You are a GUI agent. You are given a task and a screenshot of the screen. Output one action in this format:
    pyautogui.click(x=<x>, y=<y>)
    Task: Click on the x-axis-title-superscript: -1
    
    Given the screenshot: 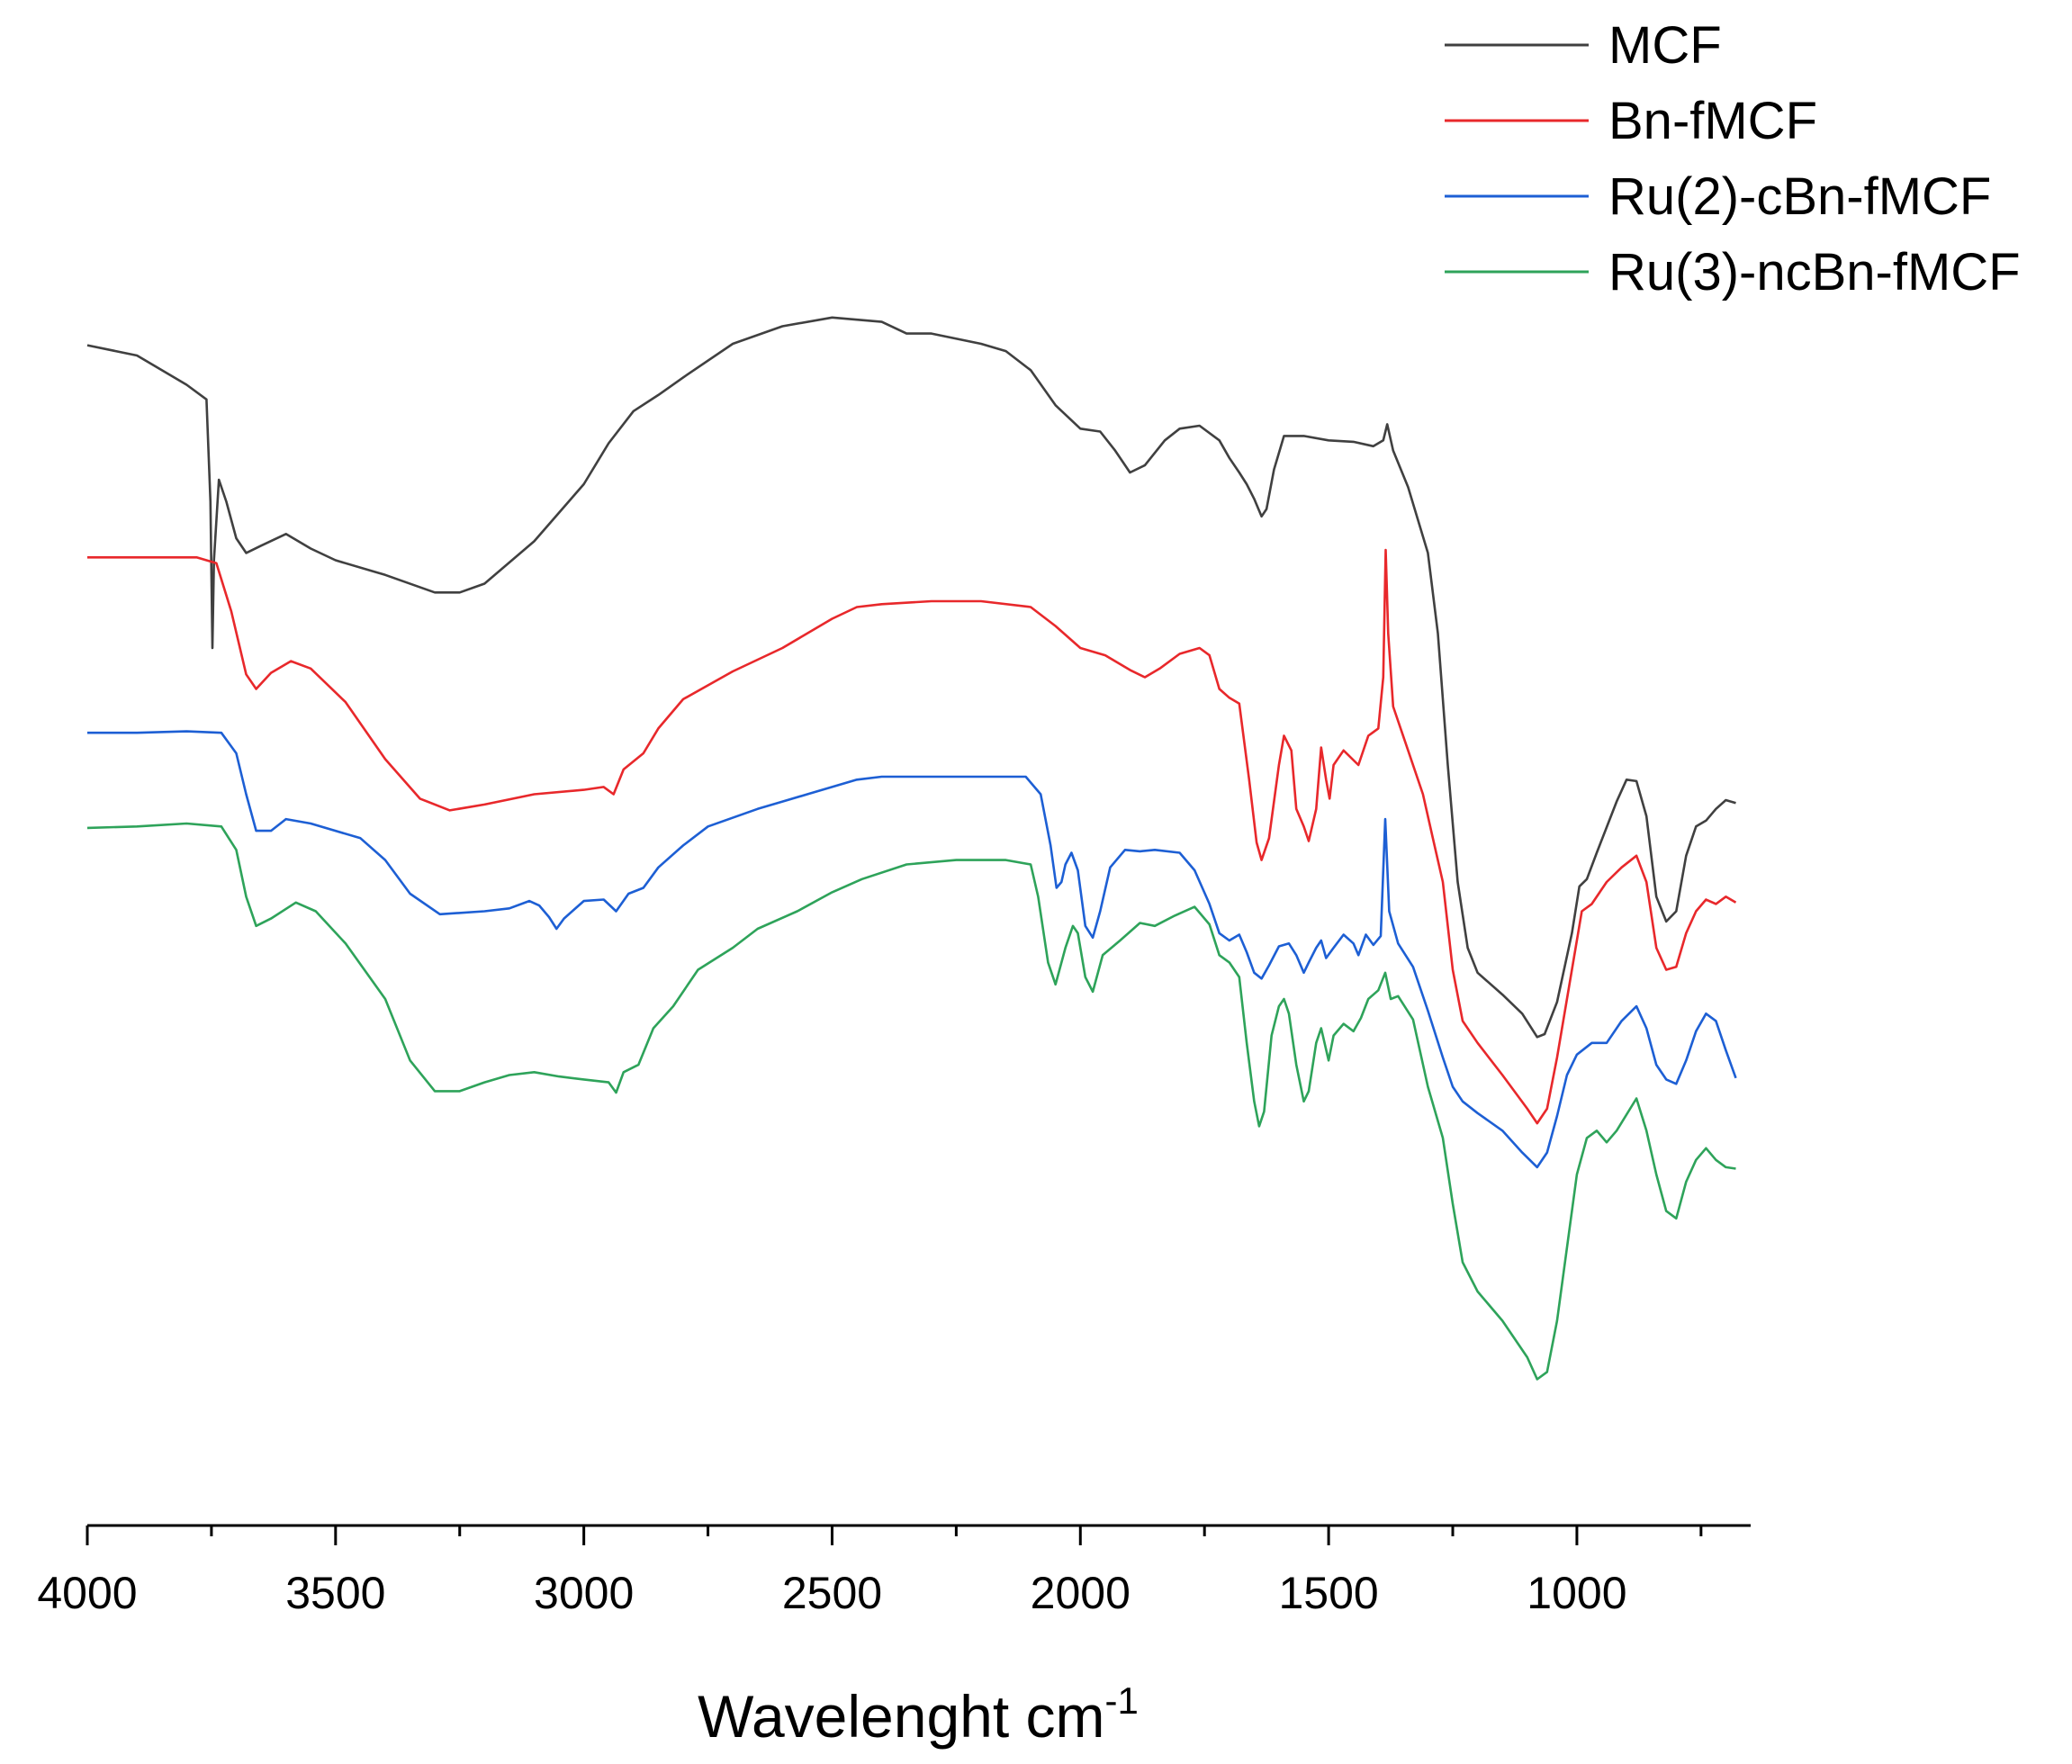 What is the action you would take?
    pyautogui.click(x=1122, y=1701)
    